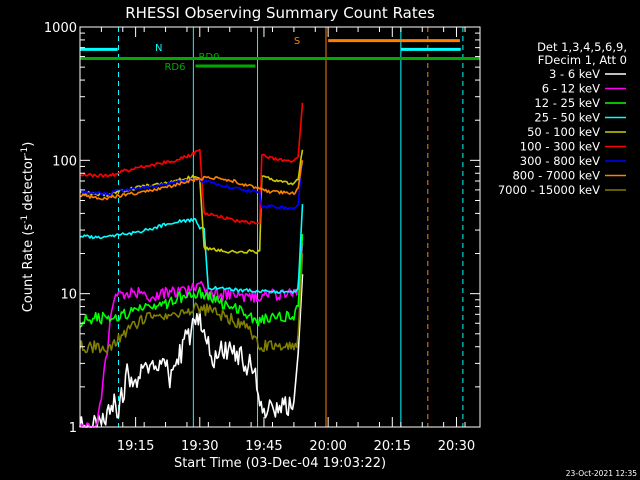 This screenshot has width=640, height=480. I want to click on y-tick-label: 1, so click(73, 428).